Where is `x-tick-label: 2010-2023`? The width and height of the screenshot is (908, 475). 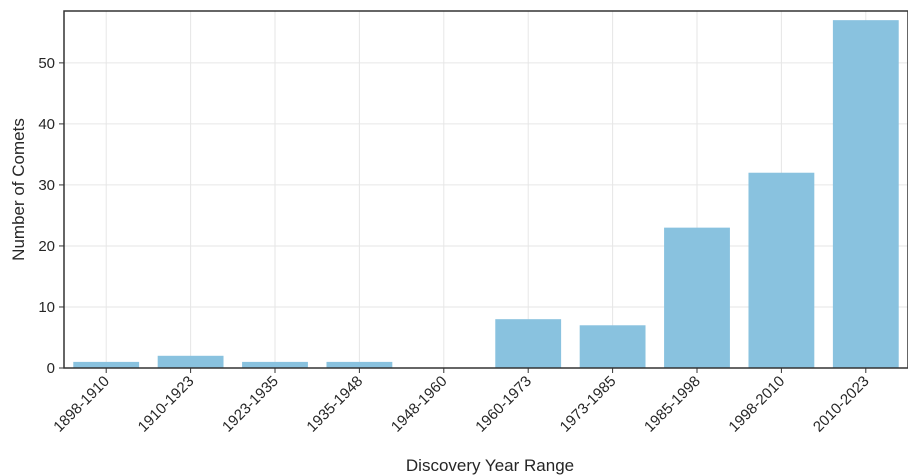
x-tick-label: 2010-2023 is located at coordinates (841, 404).